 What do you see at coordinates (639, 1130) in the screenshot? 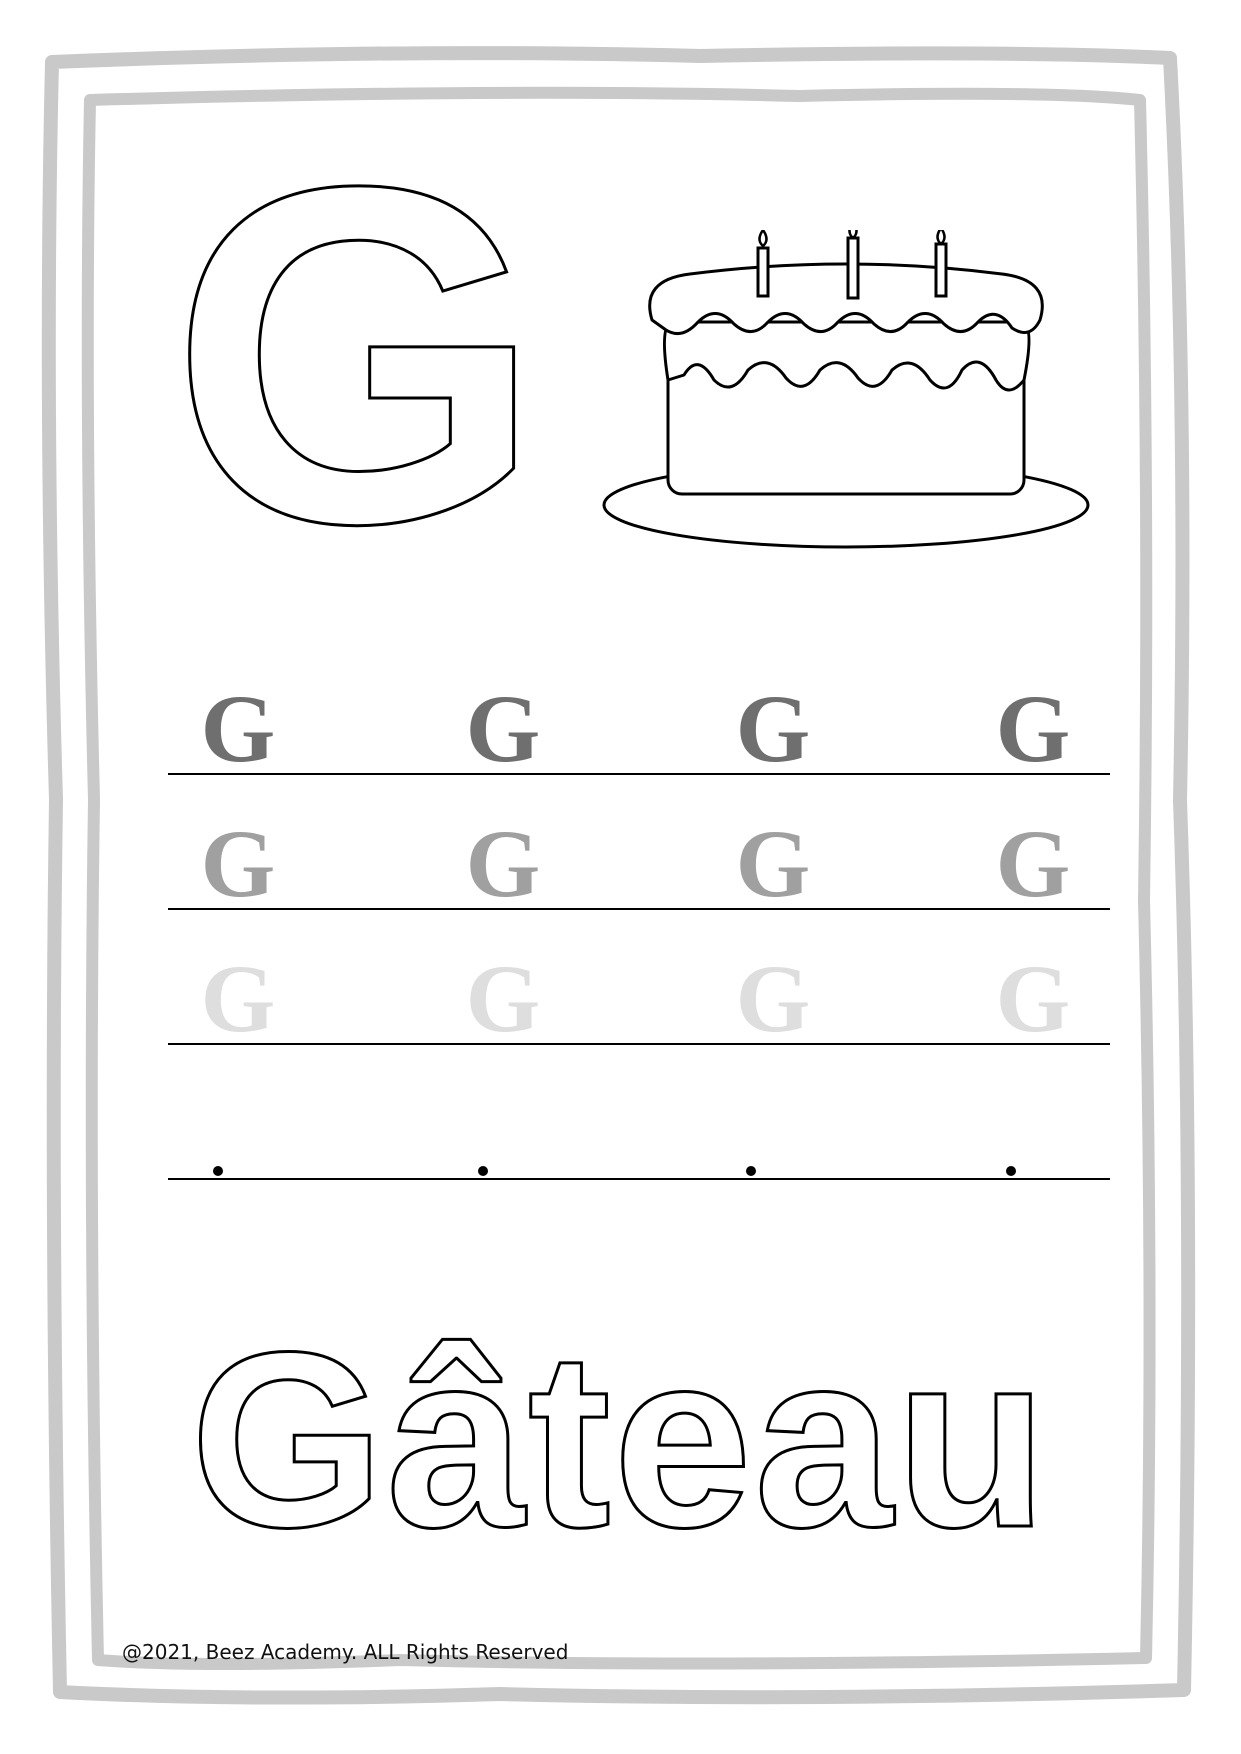
I see `dot-row` at bounding box center [639, 1130].